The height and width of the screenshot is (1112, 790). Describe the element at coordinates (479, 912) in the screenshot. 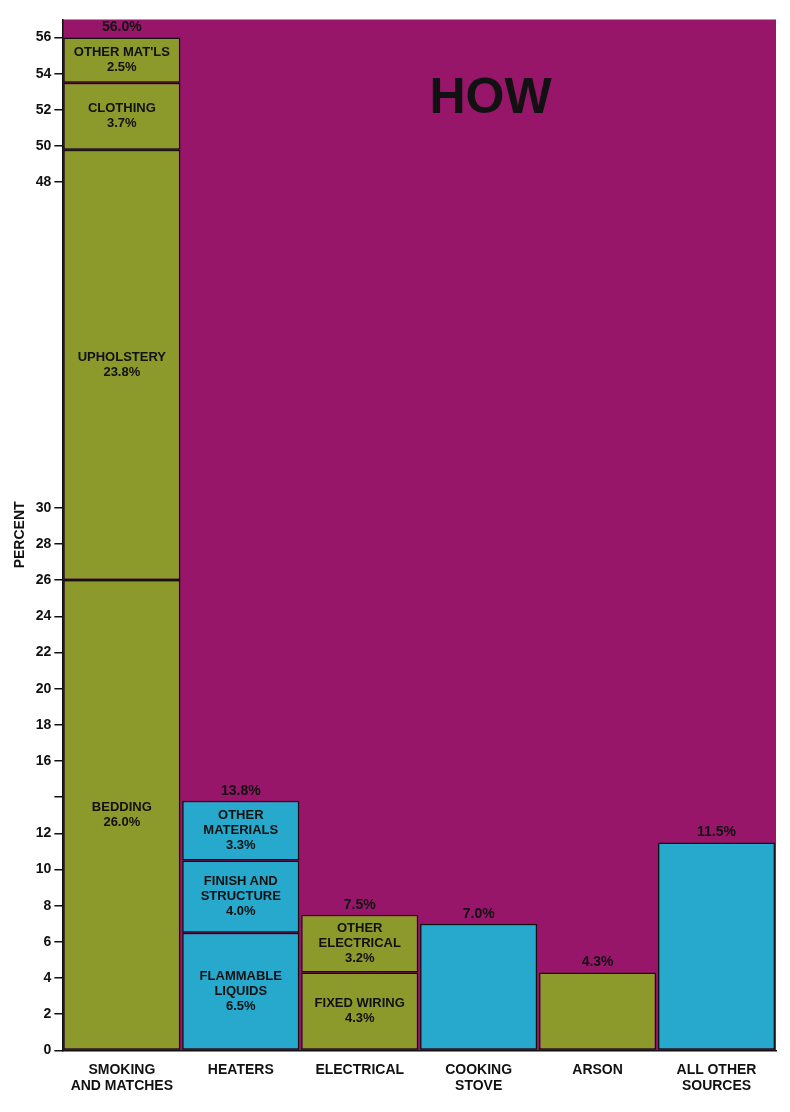

I see `total-label: 7.0%` at that location.